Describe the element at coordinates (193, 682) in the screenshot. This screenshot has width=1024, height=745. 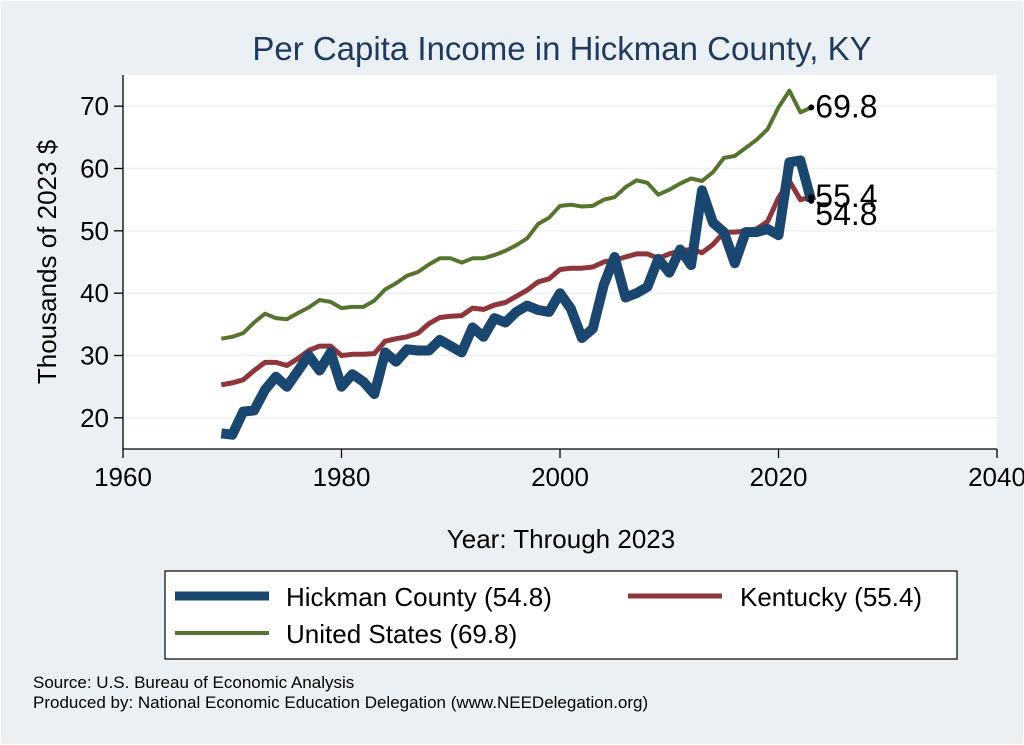
I see `source-note: Source: U.S. Bureau of Economic Analysis` at that location.